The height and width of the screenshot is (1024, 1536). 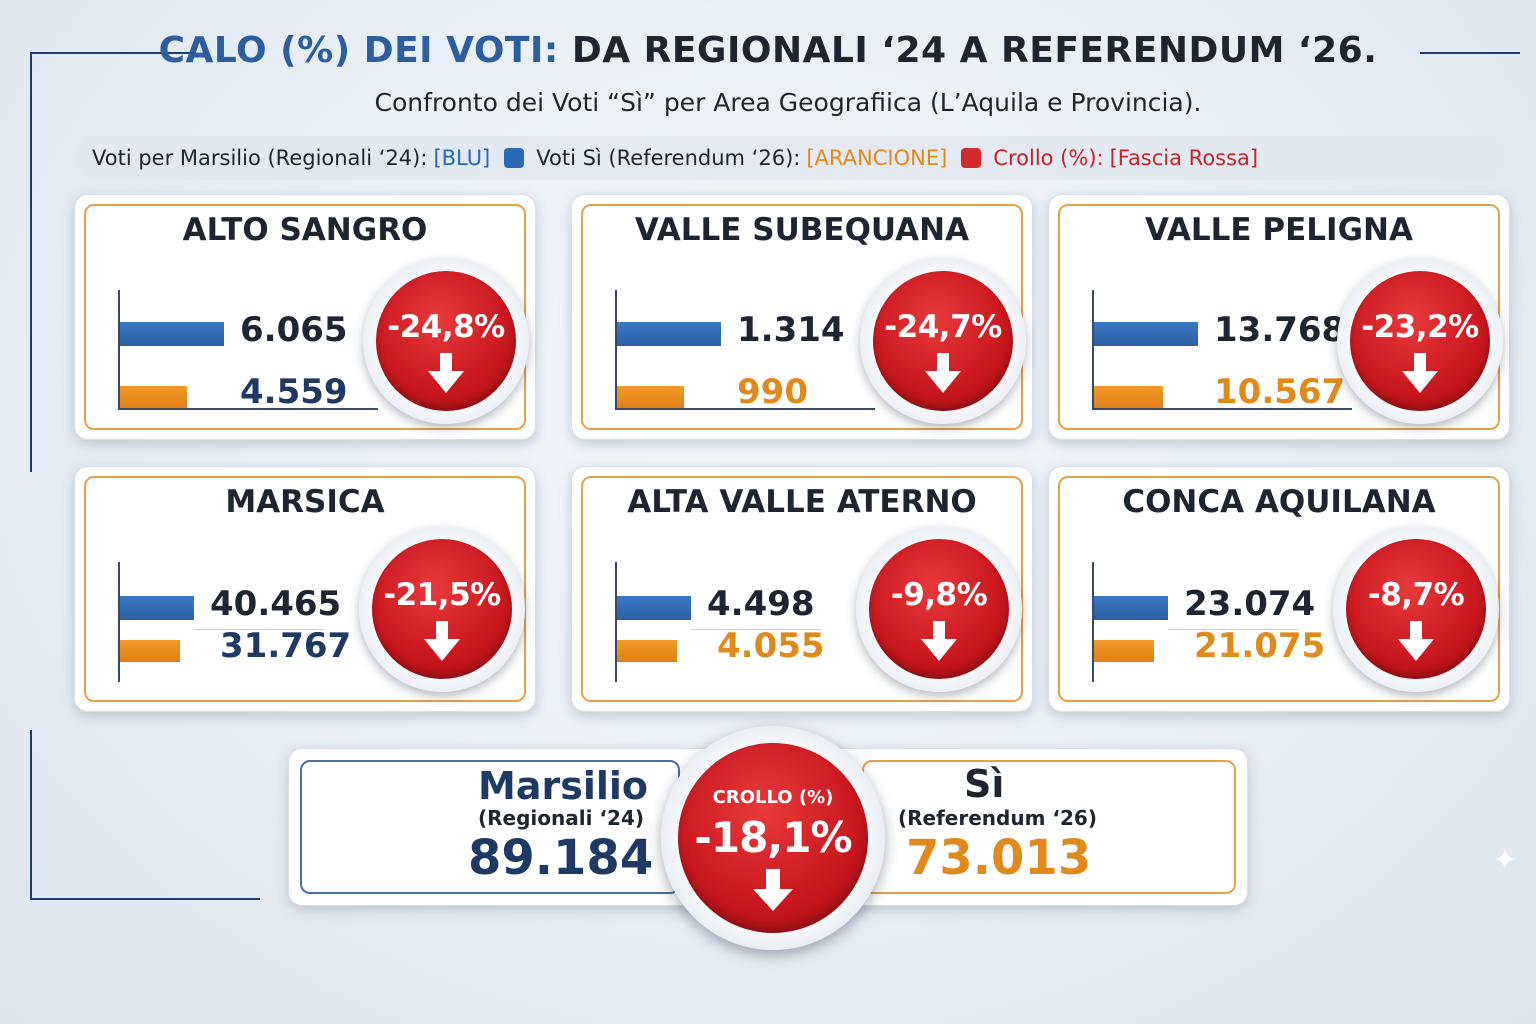 What do you see at coordinates (446, 327) in the screenshot?
I see `crollo-value: -24,8%` at bounding box center [446, 327].